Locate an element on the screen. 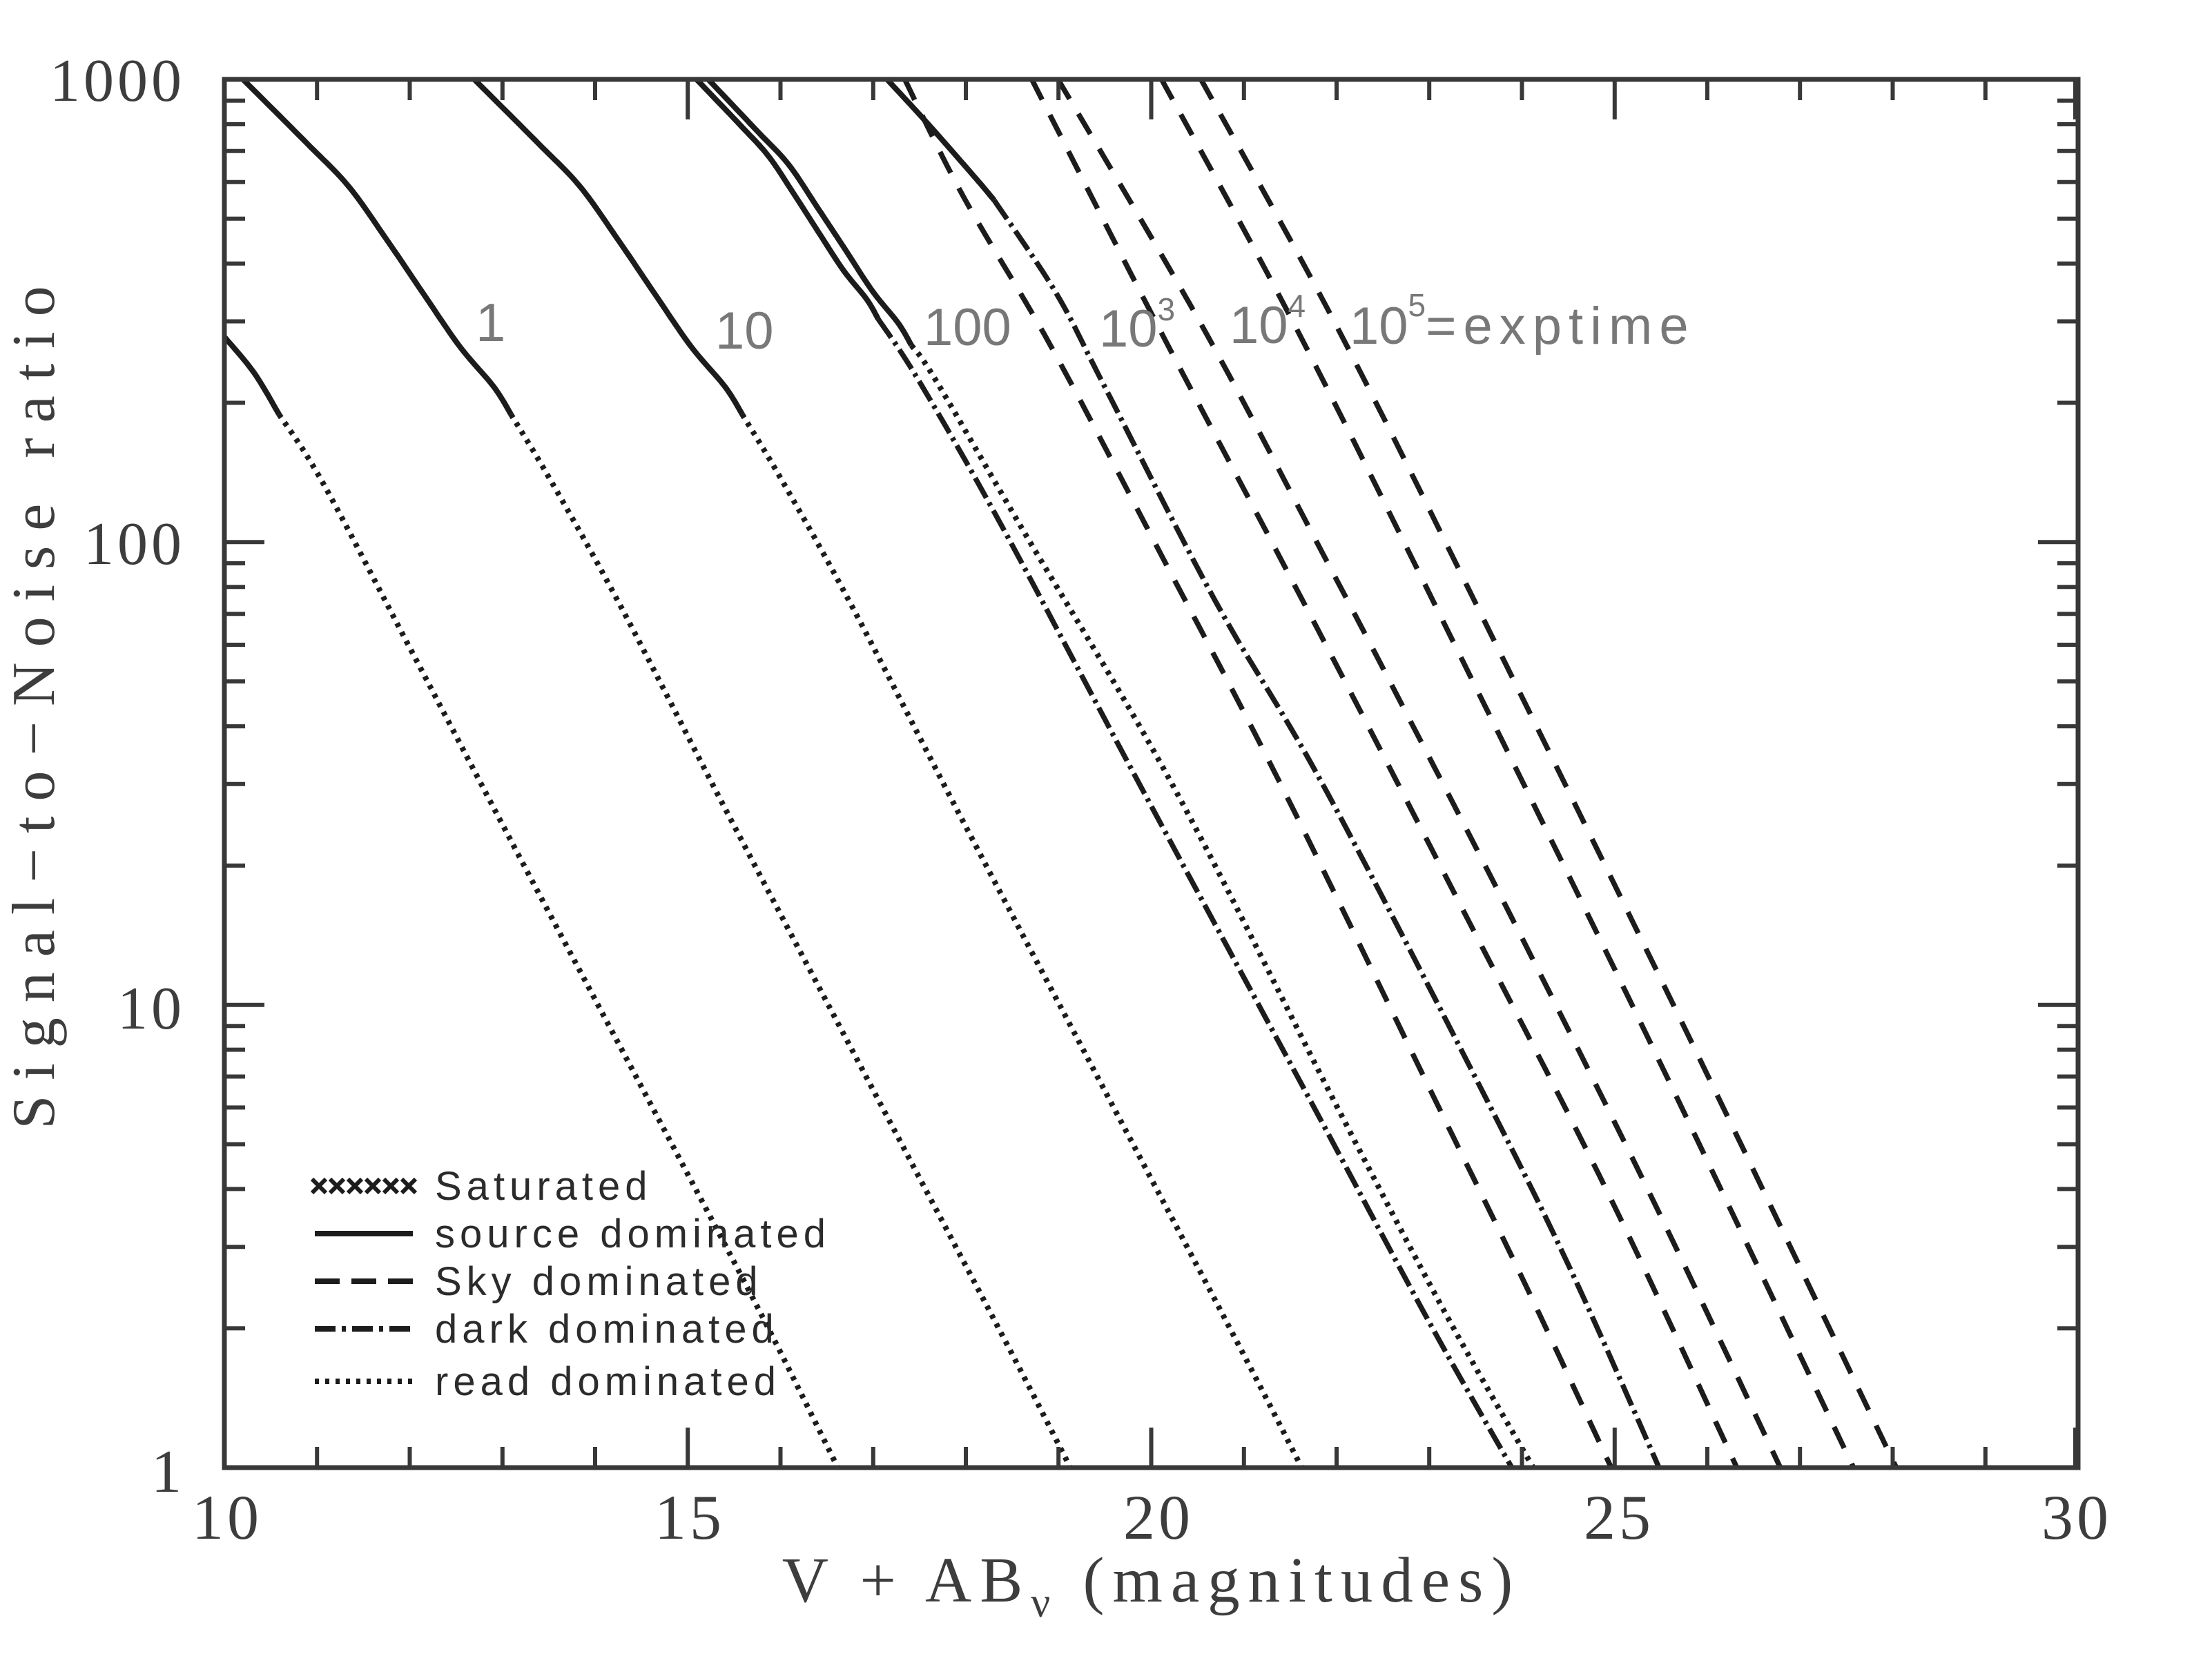 The height and width of the screenshot is (1654, 2212). svg-text: Signal−to−Noise ratio is located at coordinates (34, 700).